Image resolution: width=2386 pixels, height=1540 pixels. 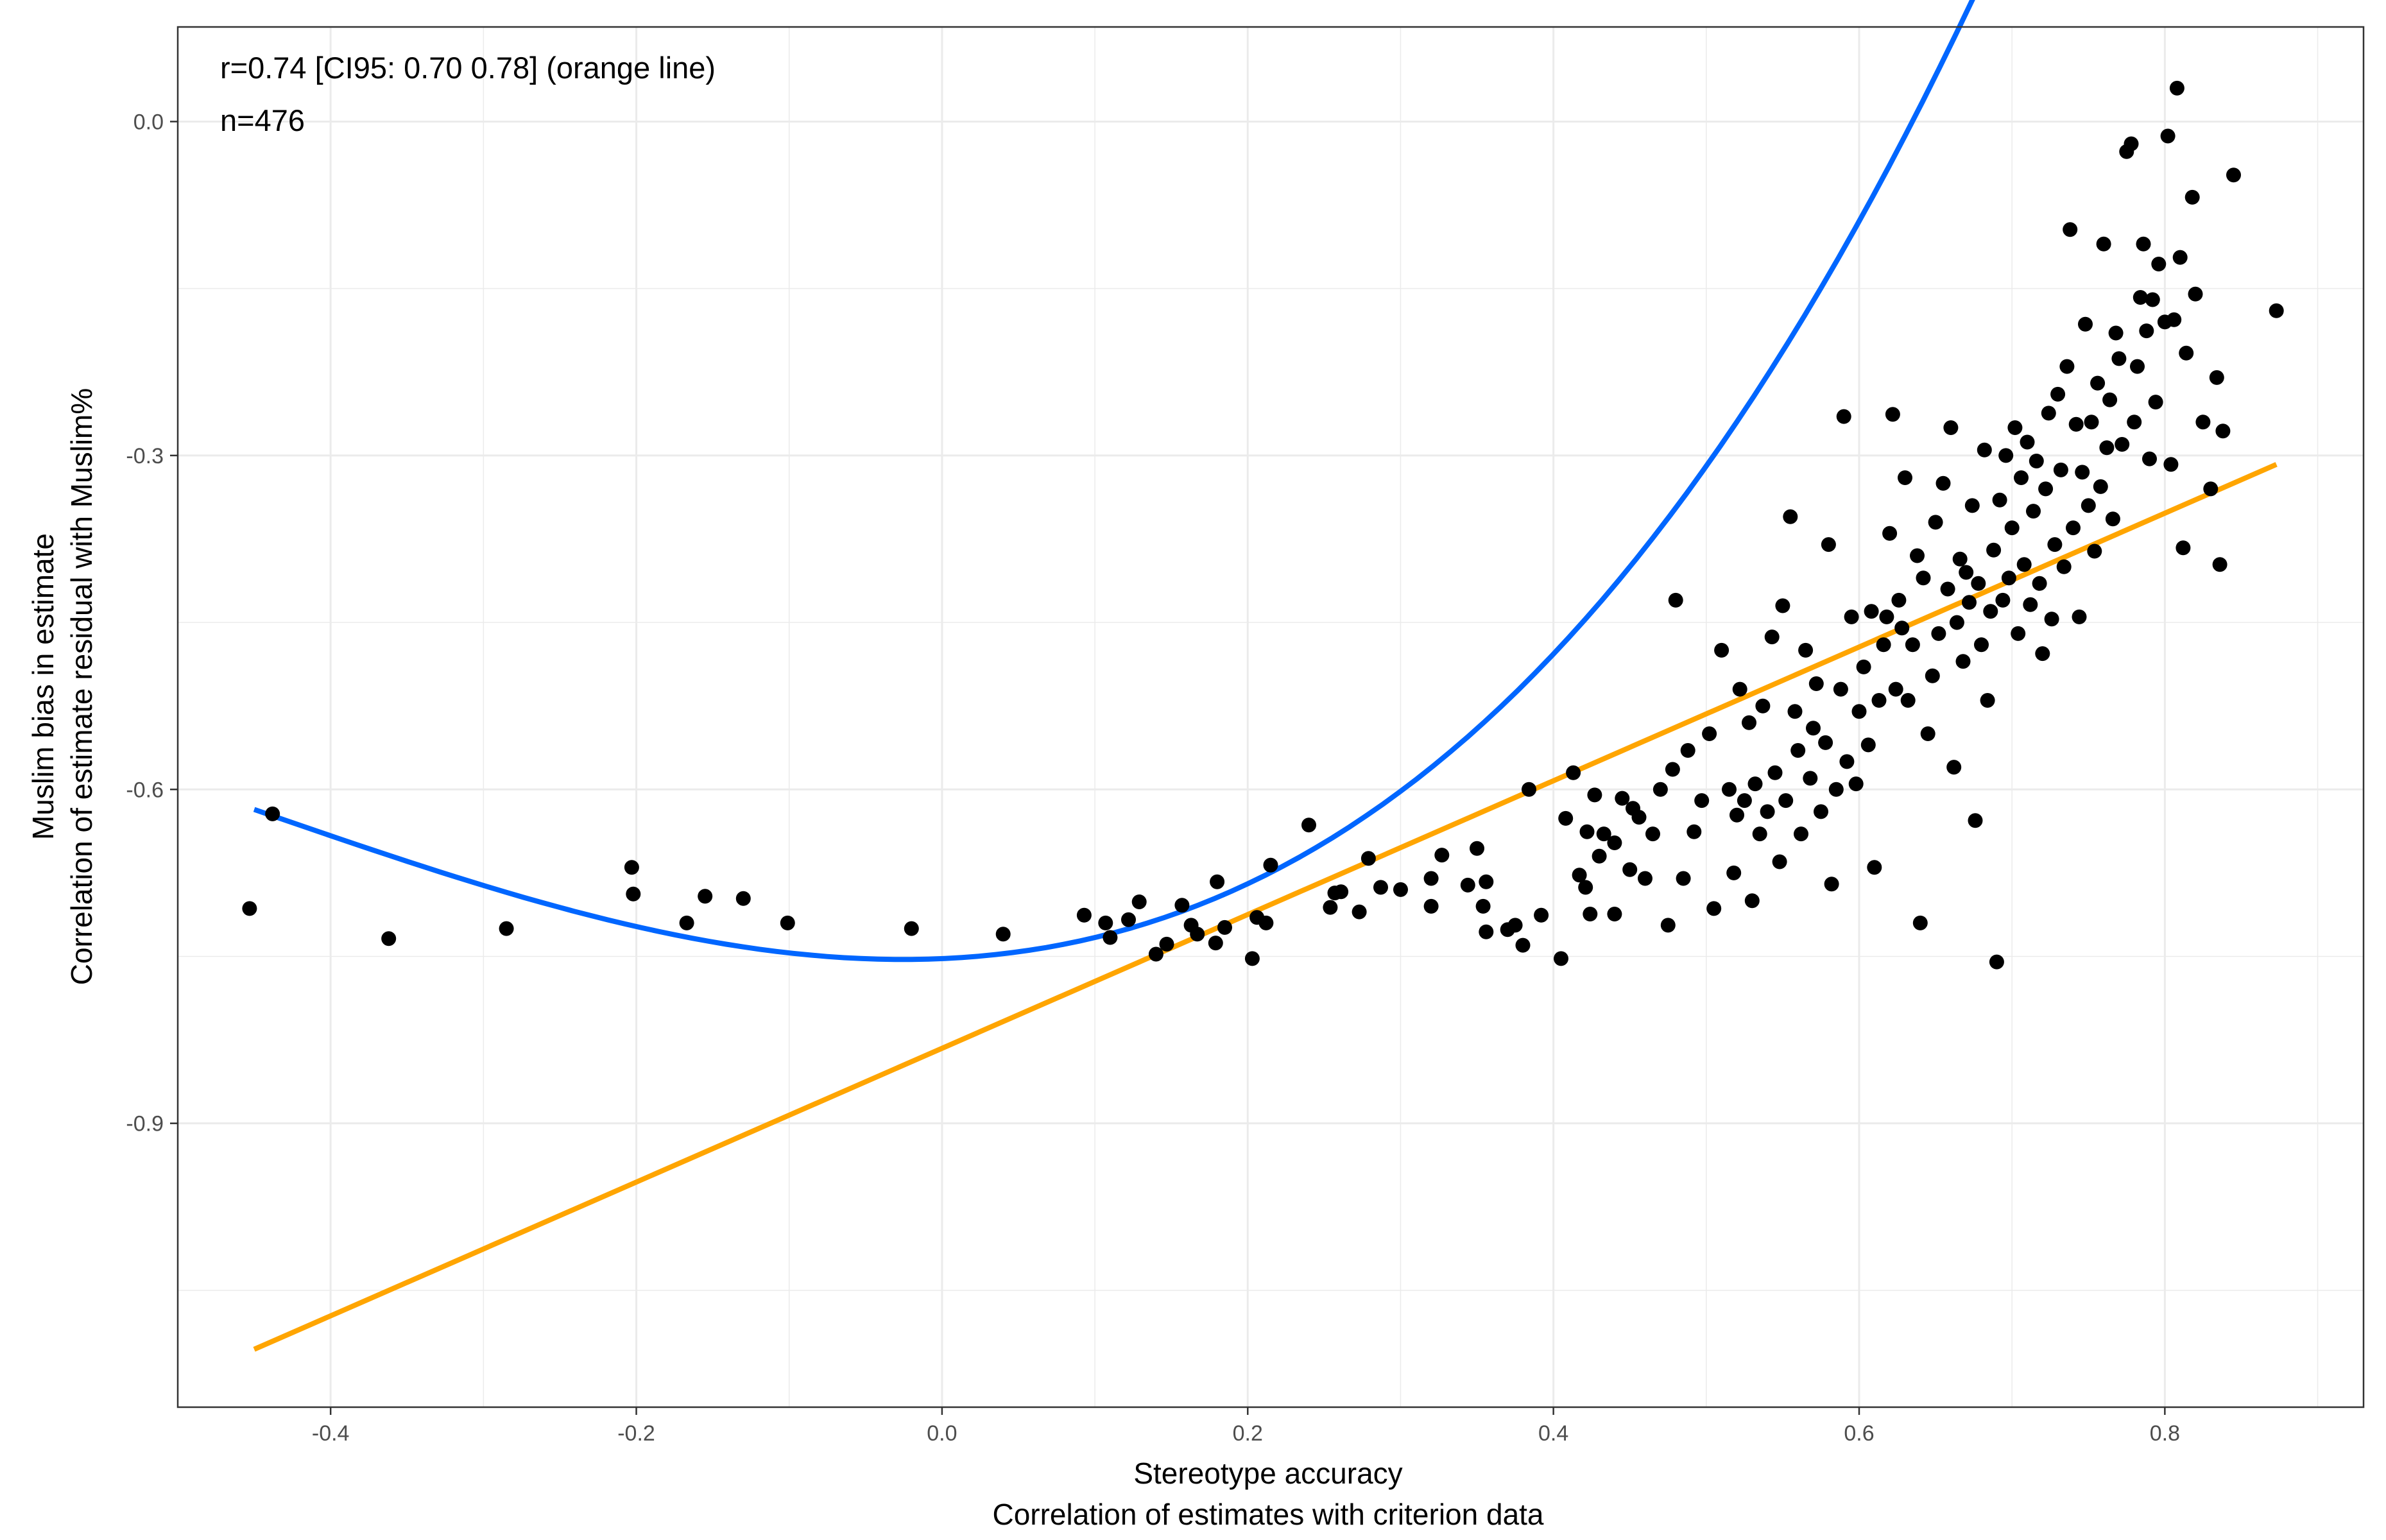 I want to click on x-tick-label: 0.6, so click(x=1859, y=1433).